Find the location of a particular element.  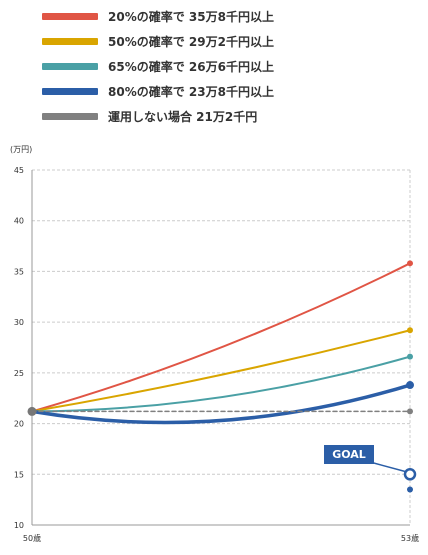

y-axis-unit-label: (万円) is located at coordinates (21, 149).